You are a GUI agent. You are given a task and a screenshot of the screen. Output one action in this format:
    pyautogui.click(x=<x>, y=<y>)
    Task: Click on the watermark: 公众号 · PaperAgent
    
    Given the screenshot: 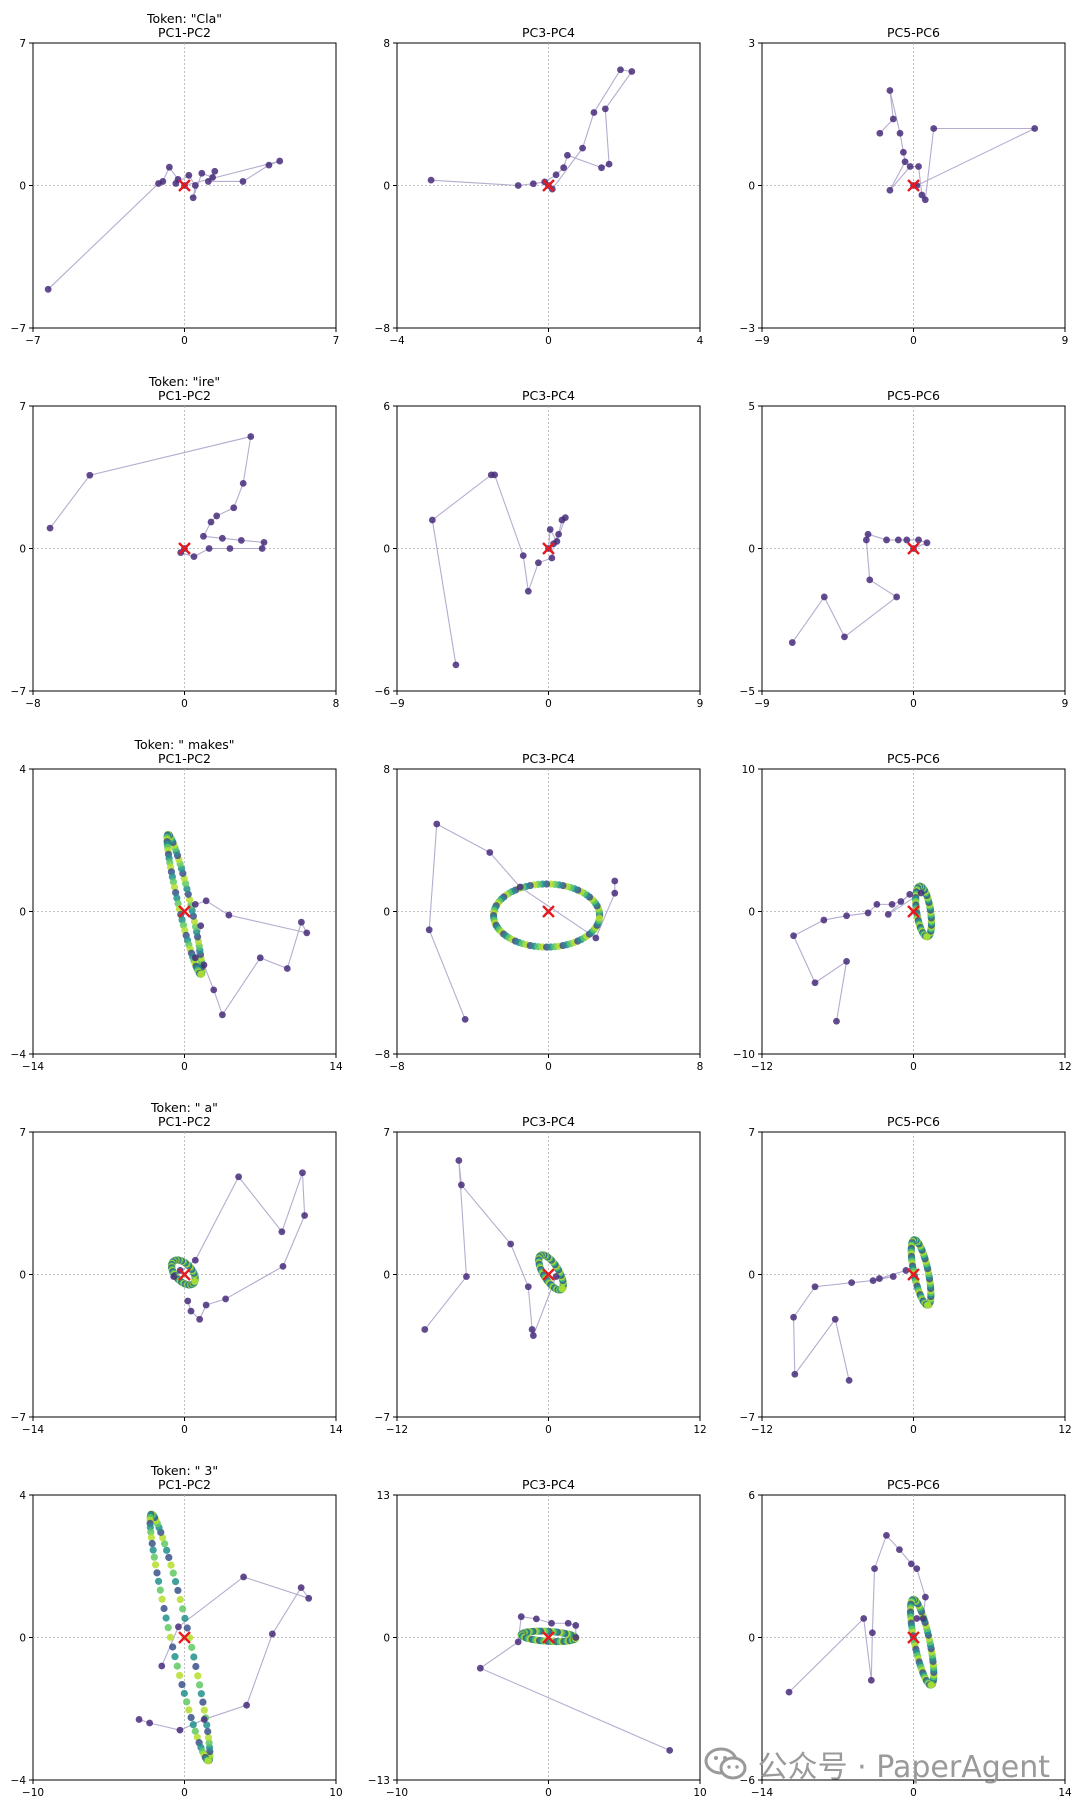 What is the action you would take?
    pyautogui.click(x=877, y=1764)
    